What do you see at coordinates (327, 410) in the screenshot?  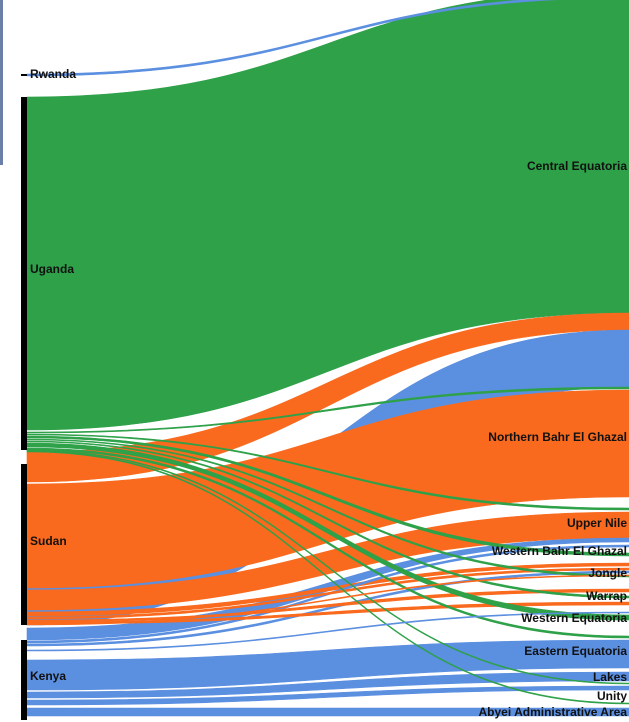 I see `flow-uganda-nbeg-thin` at bounding box center [327, 410].